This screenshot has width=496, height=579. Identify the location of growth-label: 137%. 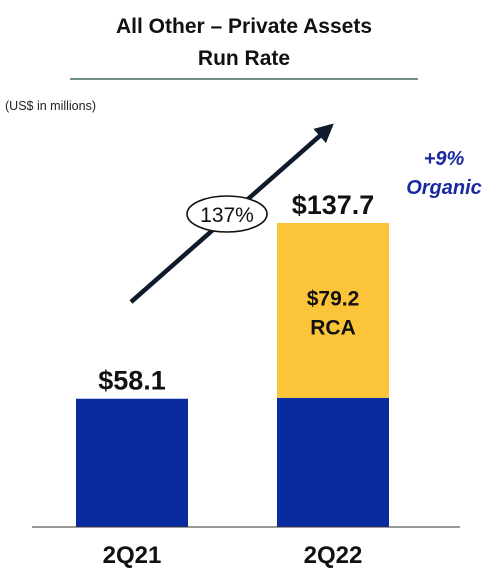
(227, 215).